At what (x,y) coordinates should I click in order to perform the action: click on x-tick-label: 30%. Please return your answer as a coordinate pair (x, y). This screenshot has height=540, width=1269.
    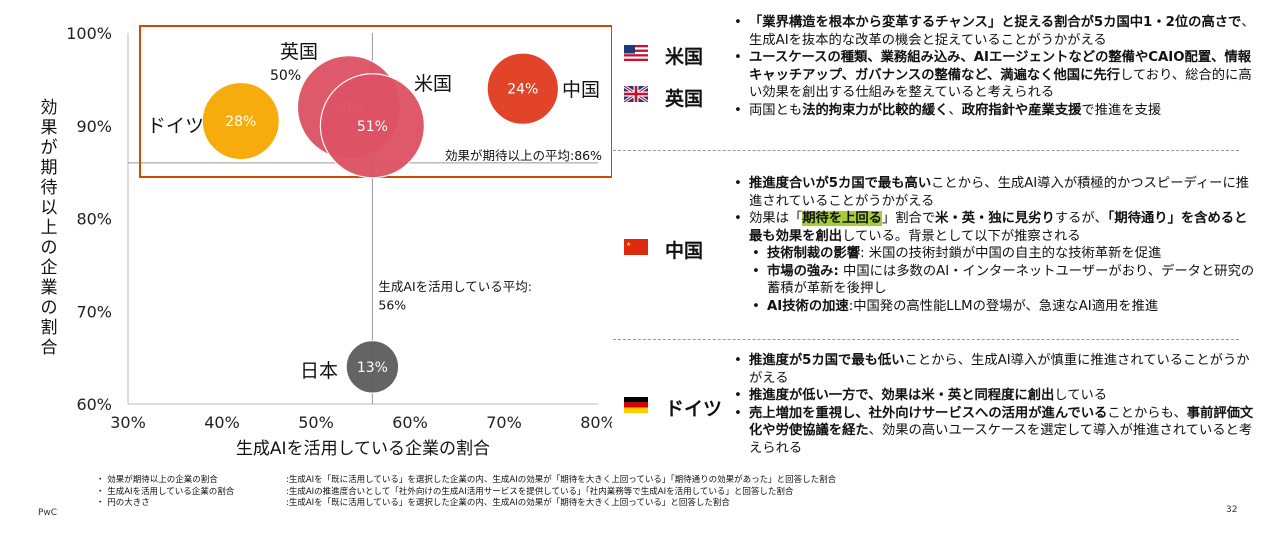
    Looking at the image, I should click on (128, 422).